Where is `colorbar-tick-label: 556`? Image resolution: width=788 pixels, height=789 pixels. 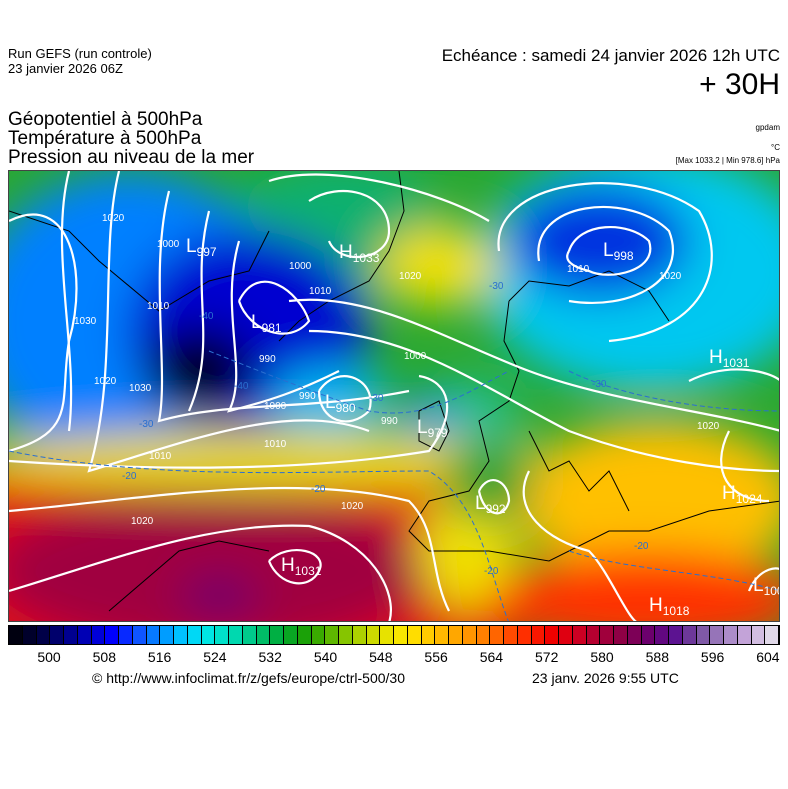
colorbar-tick-label: 556 is located at coordinates (436, 657).